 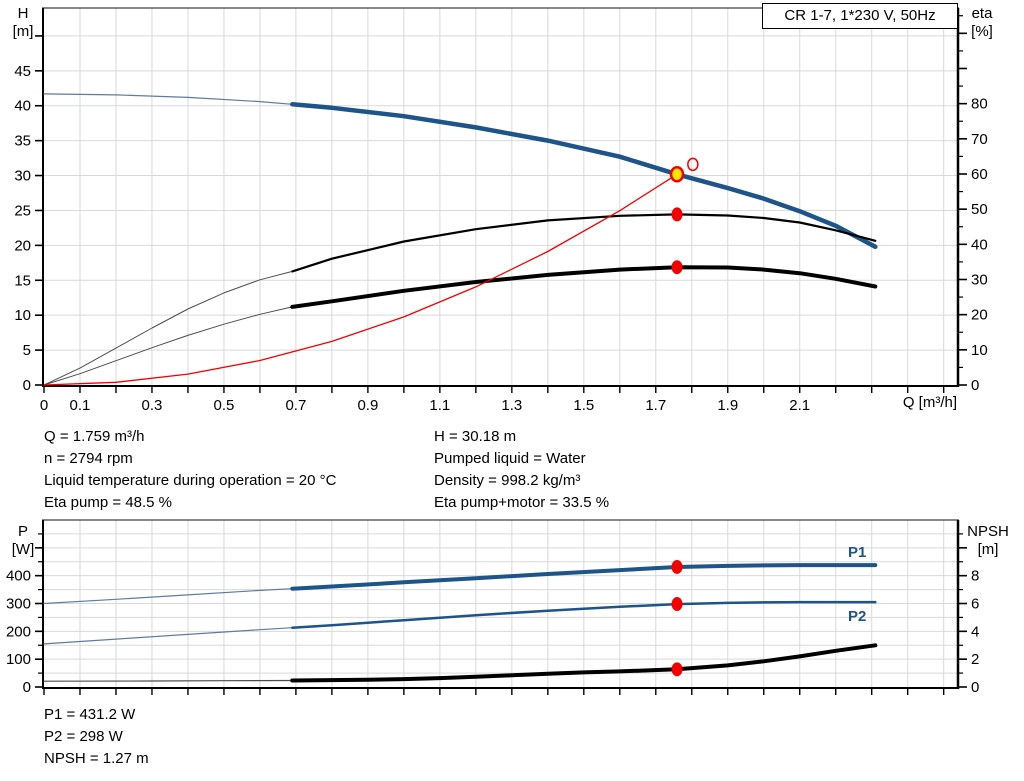 I want to click on p-axis-label: P [W], so click(x=23, y=541).